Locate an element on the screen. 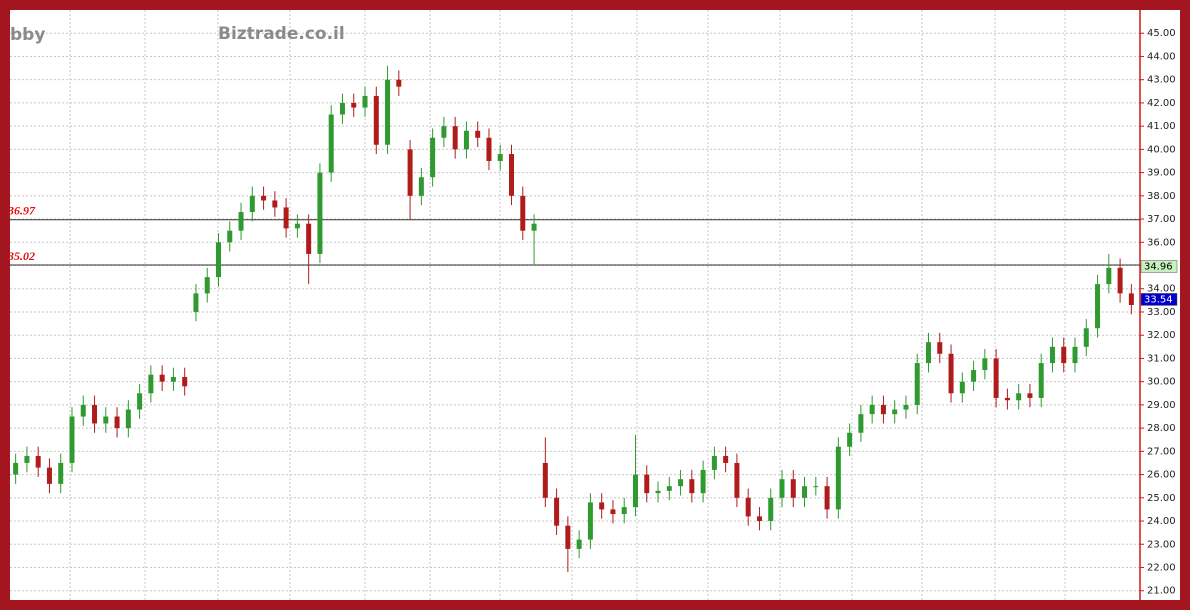 The height and width of the screenshot is (610, 1190). y-tick-label: 36.00 is located at coordinates (1161, 242).